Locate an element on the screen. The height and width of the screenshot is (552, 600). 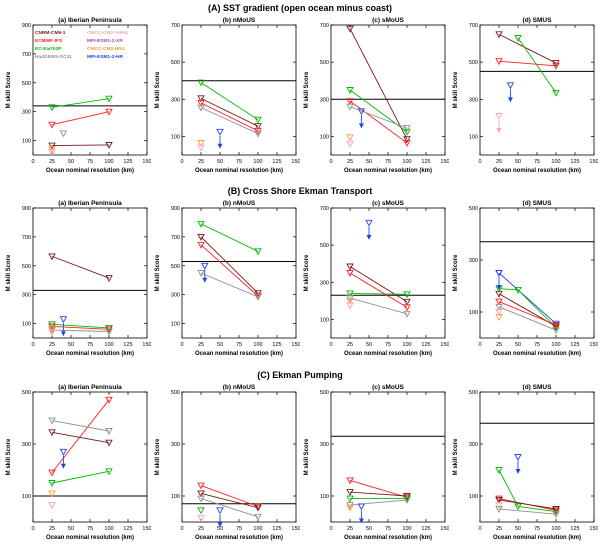
legend-entry-ECMWF-IFS: ECMWF-IFS is located at coordinates (49, 41).